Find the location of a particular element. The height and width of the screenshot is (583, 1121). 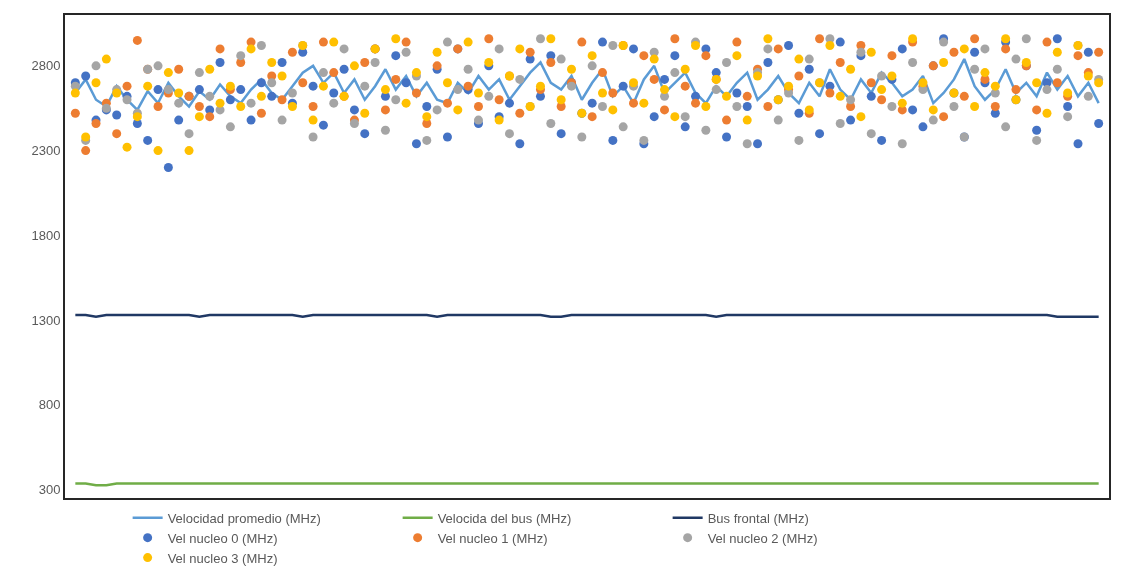

y-tick-label: 800 is located at coordinates (49, 405).